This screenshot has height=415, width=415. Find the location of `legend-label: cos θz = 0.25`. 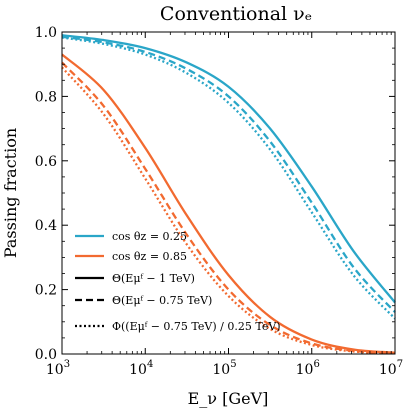

legend-label: cos θz = 0.25 is located at coordinates (149, 236).